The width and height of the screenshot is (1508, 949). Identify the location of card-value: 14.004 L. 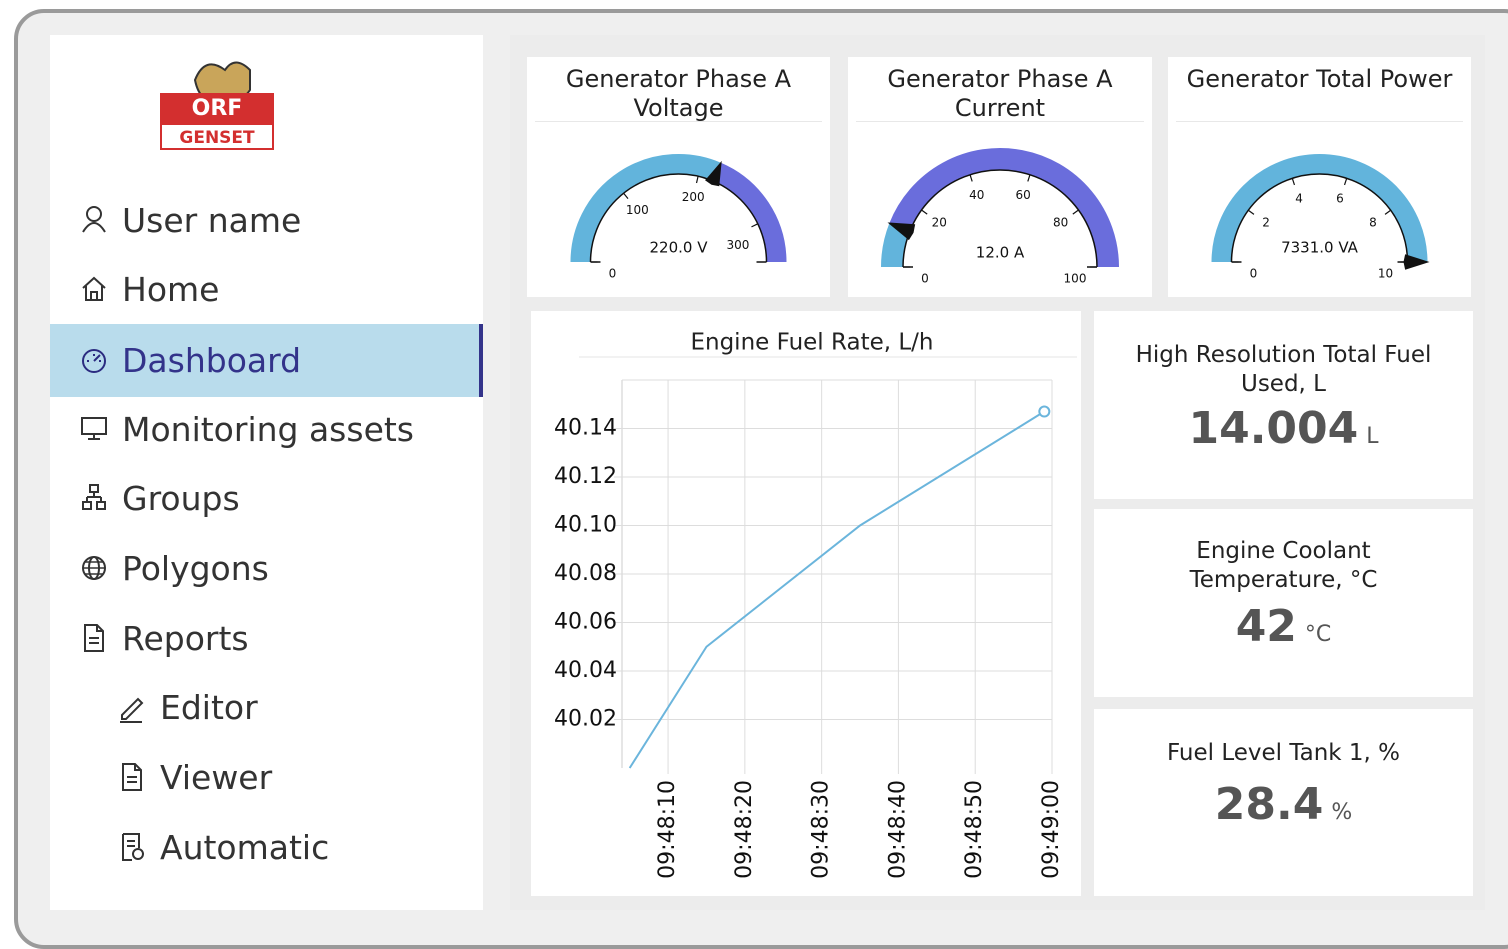
(1283, 428).